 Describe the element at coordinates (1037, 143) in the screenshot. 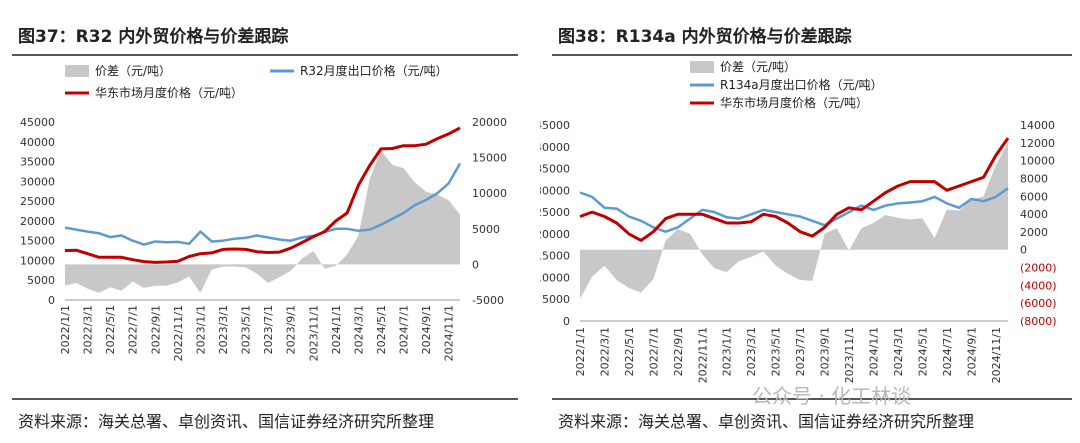

I see `y-right-tick-label: 12000` at that location.